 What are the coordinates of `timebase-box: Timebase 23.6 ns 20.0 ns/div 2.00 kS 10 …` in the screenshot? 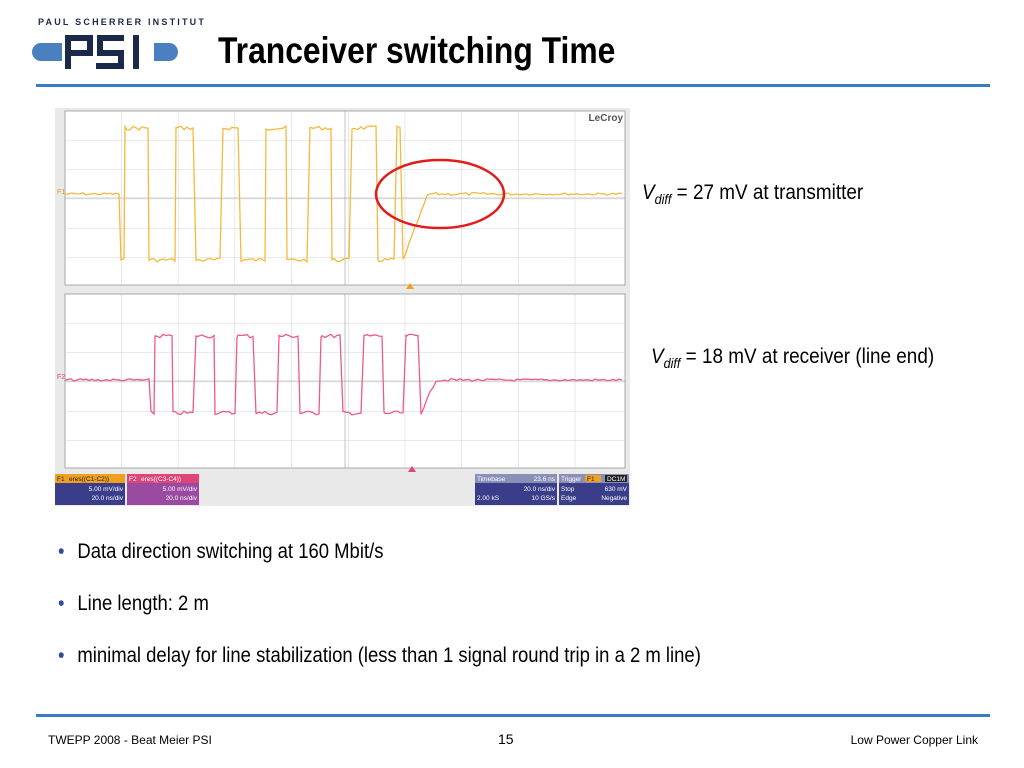 It's located at (516, 489).